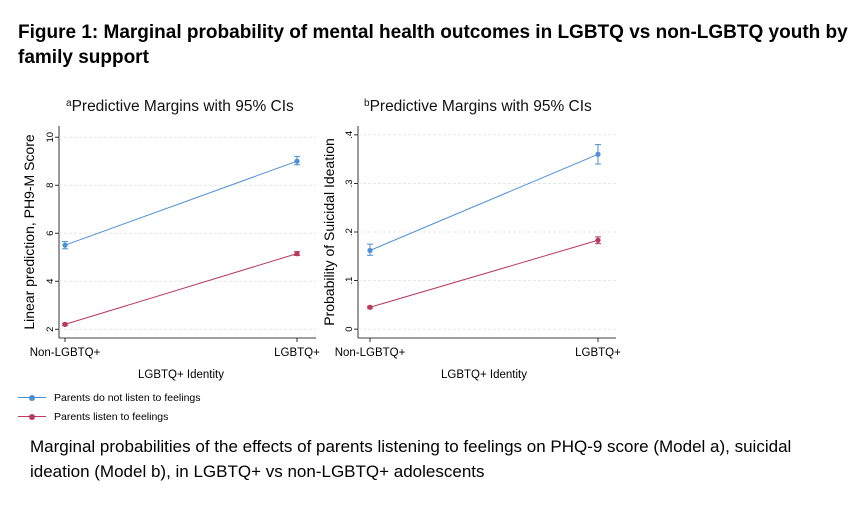 Image resolution: width=862 pixels, height=506 pixels. I want to click on chart-a-series-no-listen-line, so click(181, 203).